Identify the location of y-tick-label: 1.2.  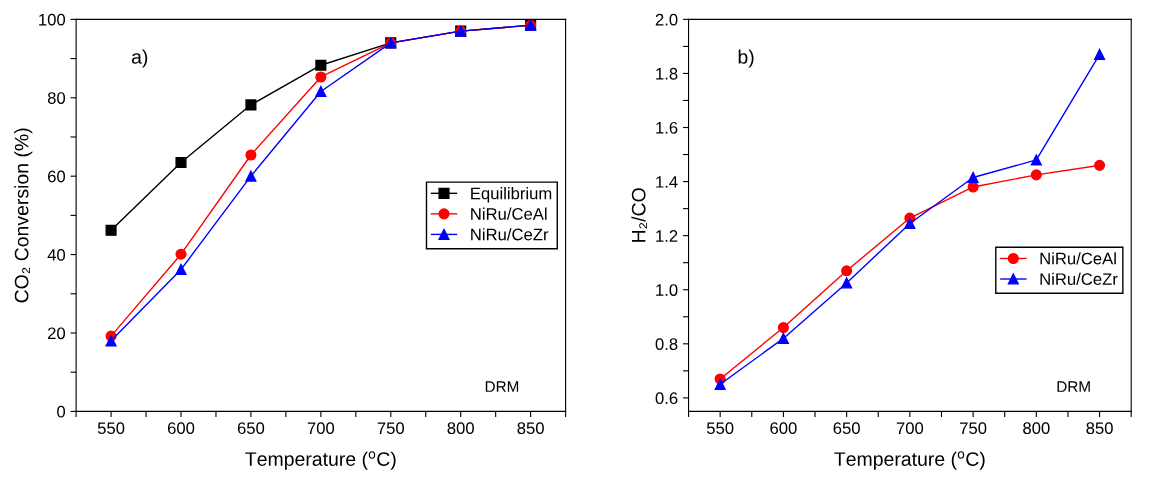
(667, 236).